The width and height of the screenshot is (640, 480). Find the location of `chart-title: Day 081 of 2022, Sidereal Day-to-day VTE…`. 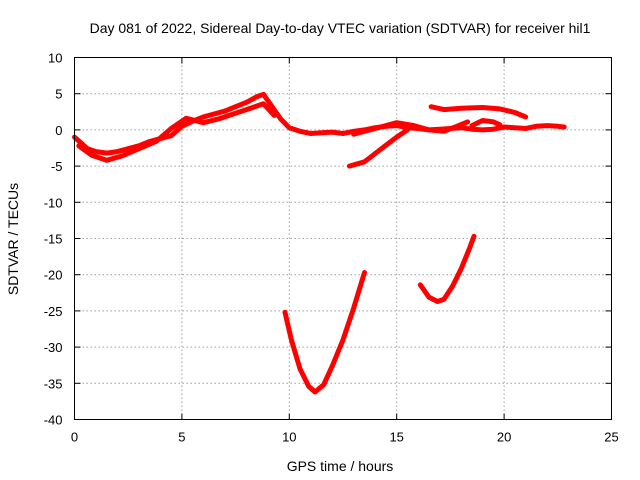

chart-title: Day 081 of 2022, Sidereal Day-to-day VTE… is located at coordinates (340, 28).